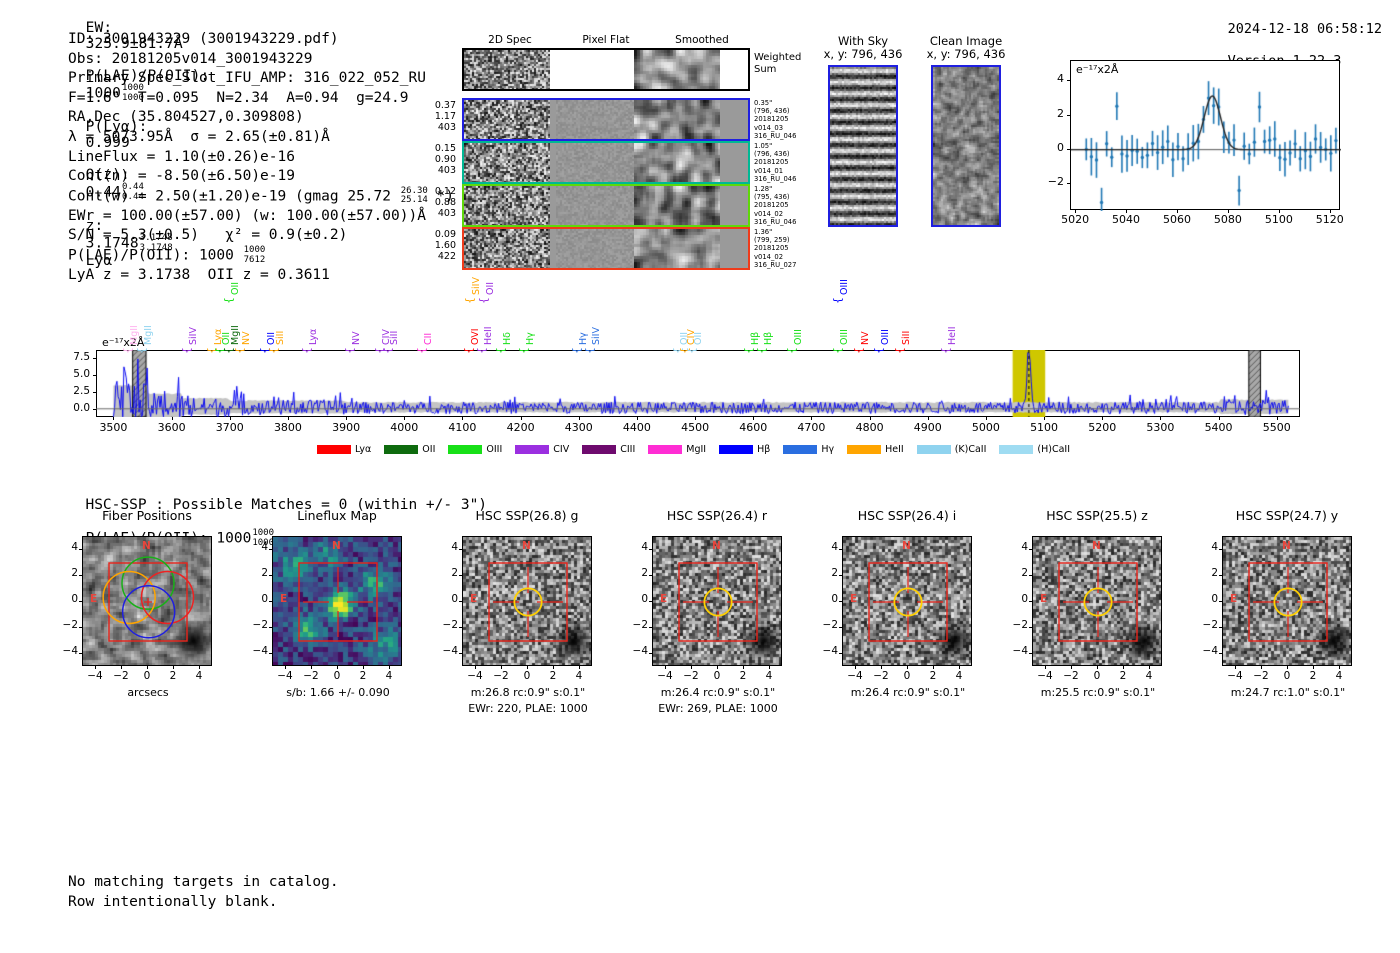 This screenshot has width=1400, height=953. I want to click on spectrum-ytick: 2.5, so click(81, 390).